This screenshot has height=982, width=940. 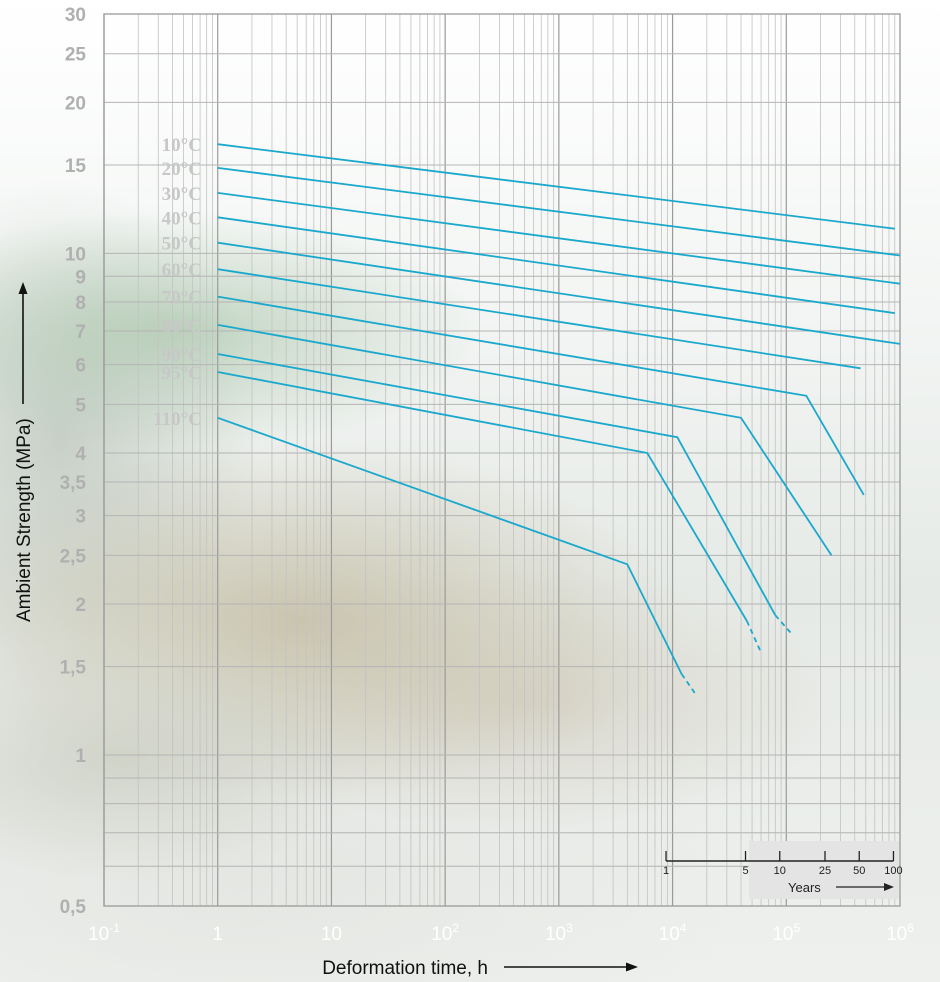 What do you see at coordinates (80, 756) in the screenshot?
I see `y-tick-label-1: 1` at bounding box center [80, 756].